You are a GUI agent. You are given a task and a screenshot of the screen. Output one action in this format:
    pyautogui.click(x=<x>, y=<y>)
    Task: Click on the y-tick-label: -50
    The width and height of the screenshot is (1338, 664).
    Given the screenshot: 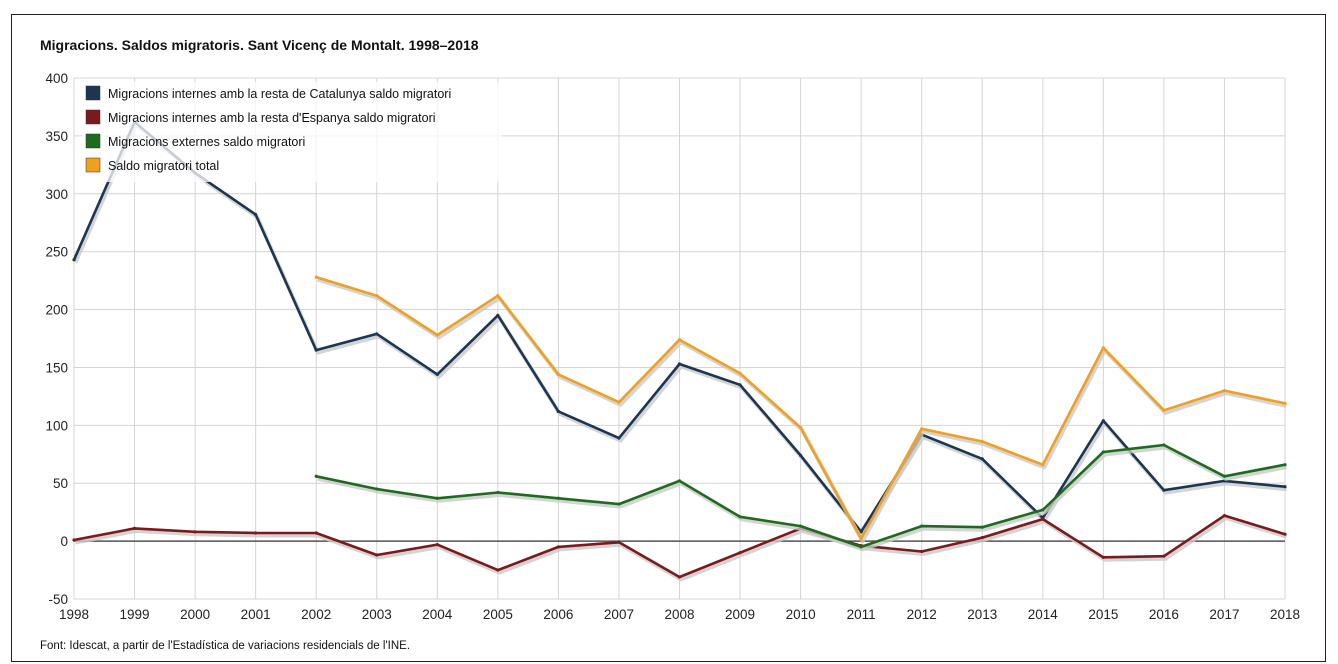 What is the action you would take?
    pyautogui.click(x=58, y=599)
    